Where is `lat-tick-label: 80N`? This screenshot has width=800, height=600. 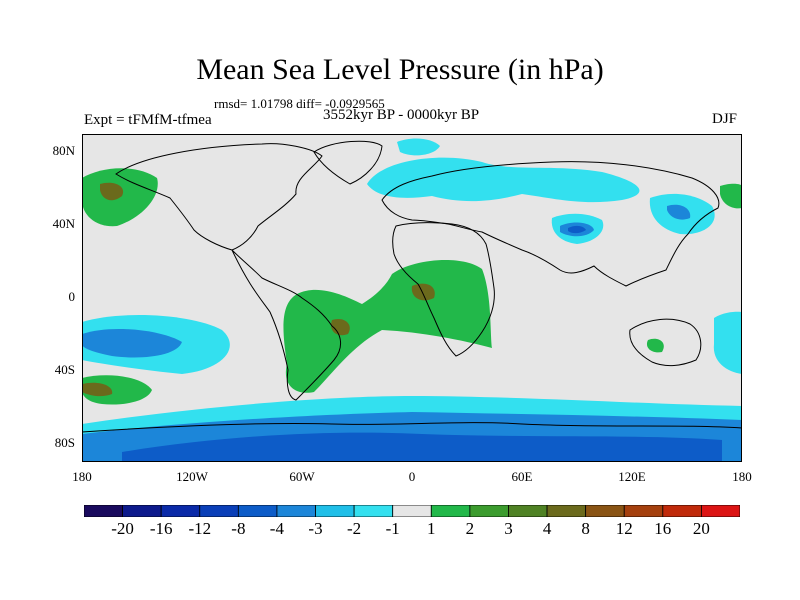
lat-tick-label: 80N is located at coordinates (63, 150).